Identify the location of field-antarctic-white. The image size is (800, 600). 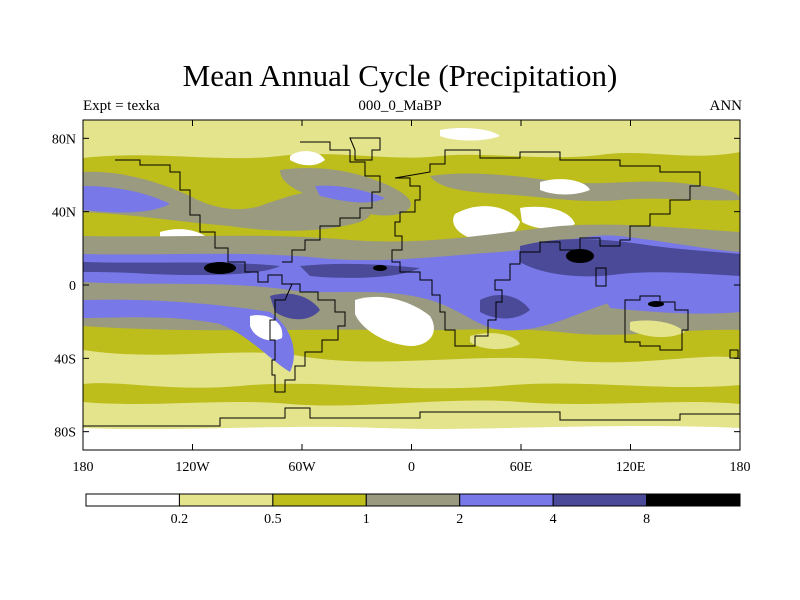
(411, 438).